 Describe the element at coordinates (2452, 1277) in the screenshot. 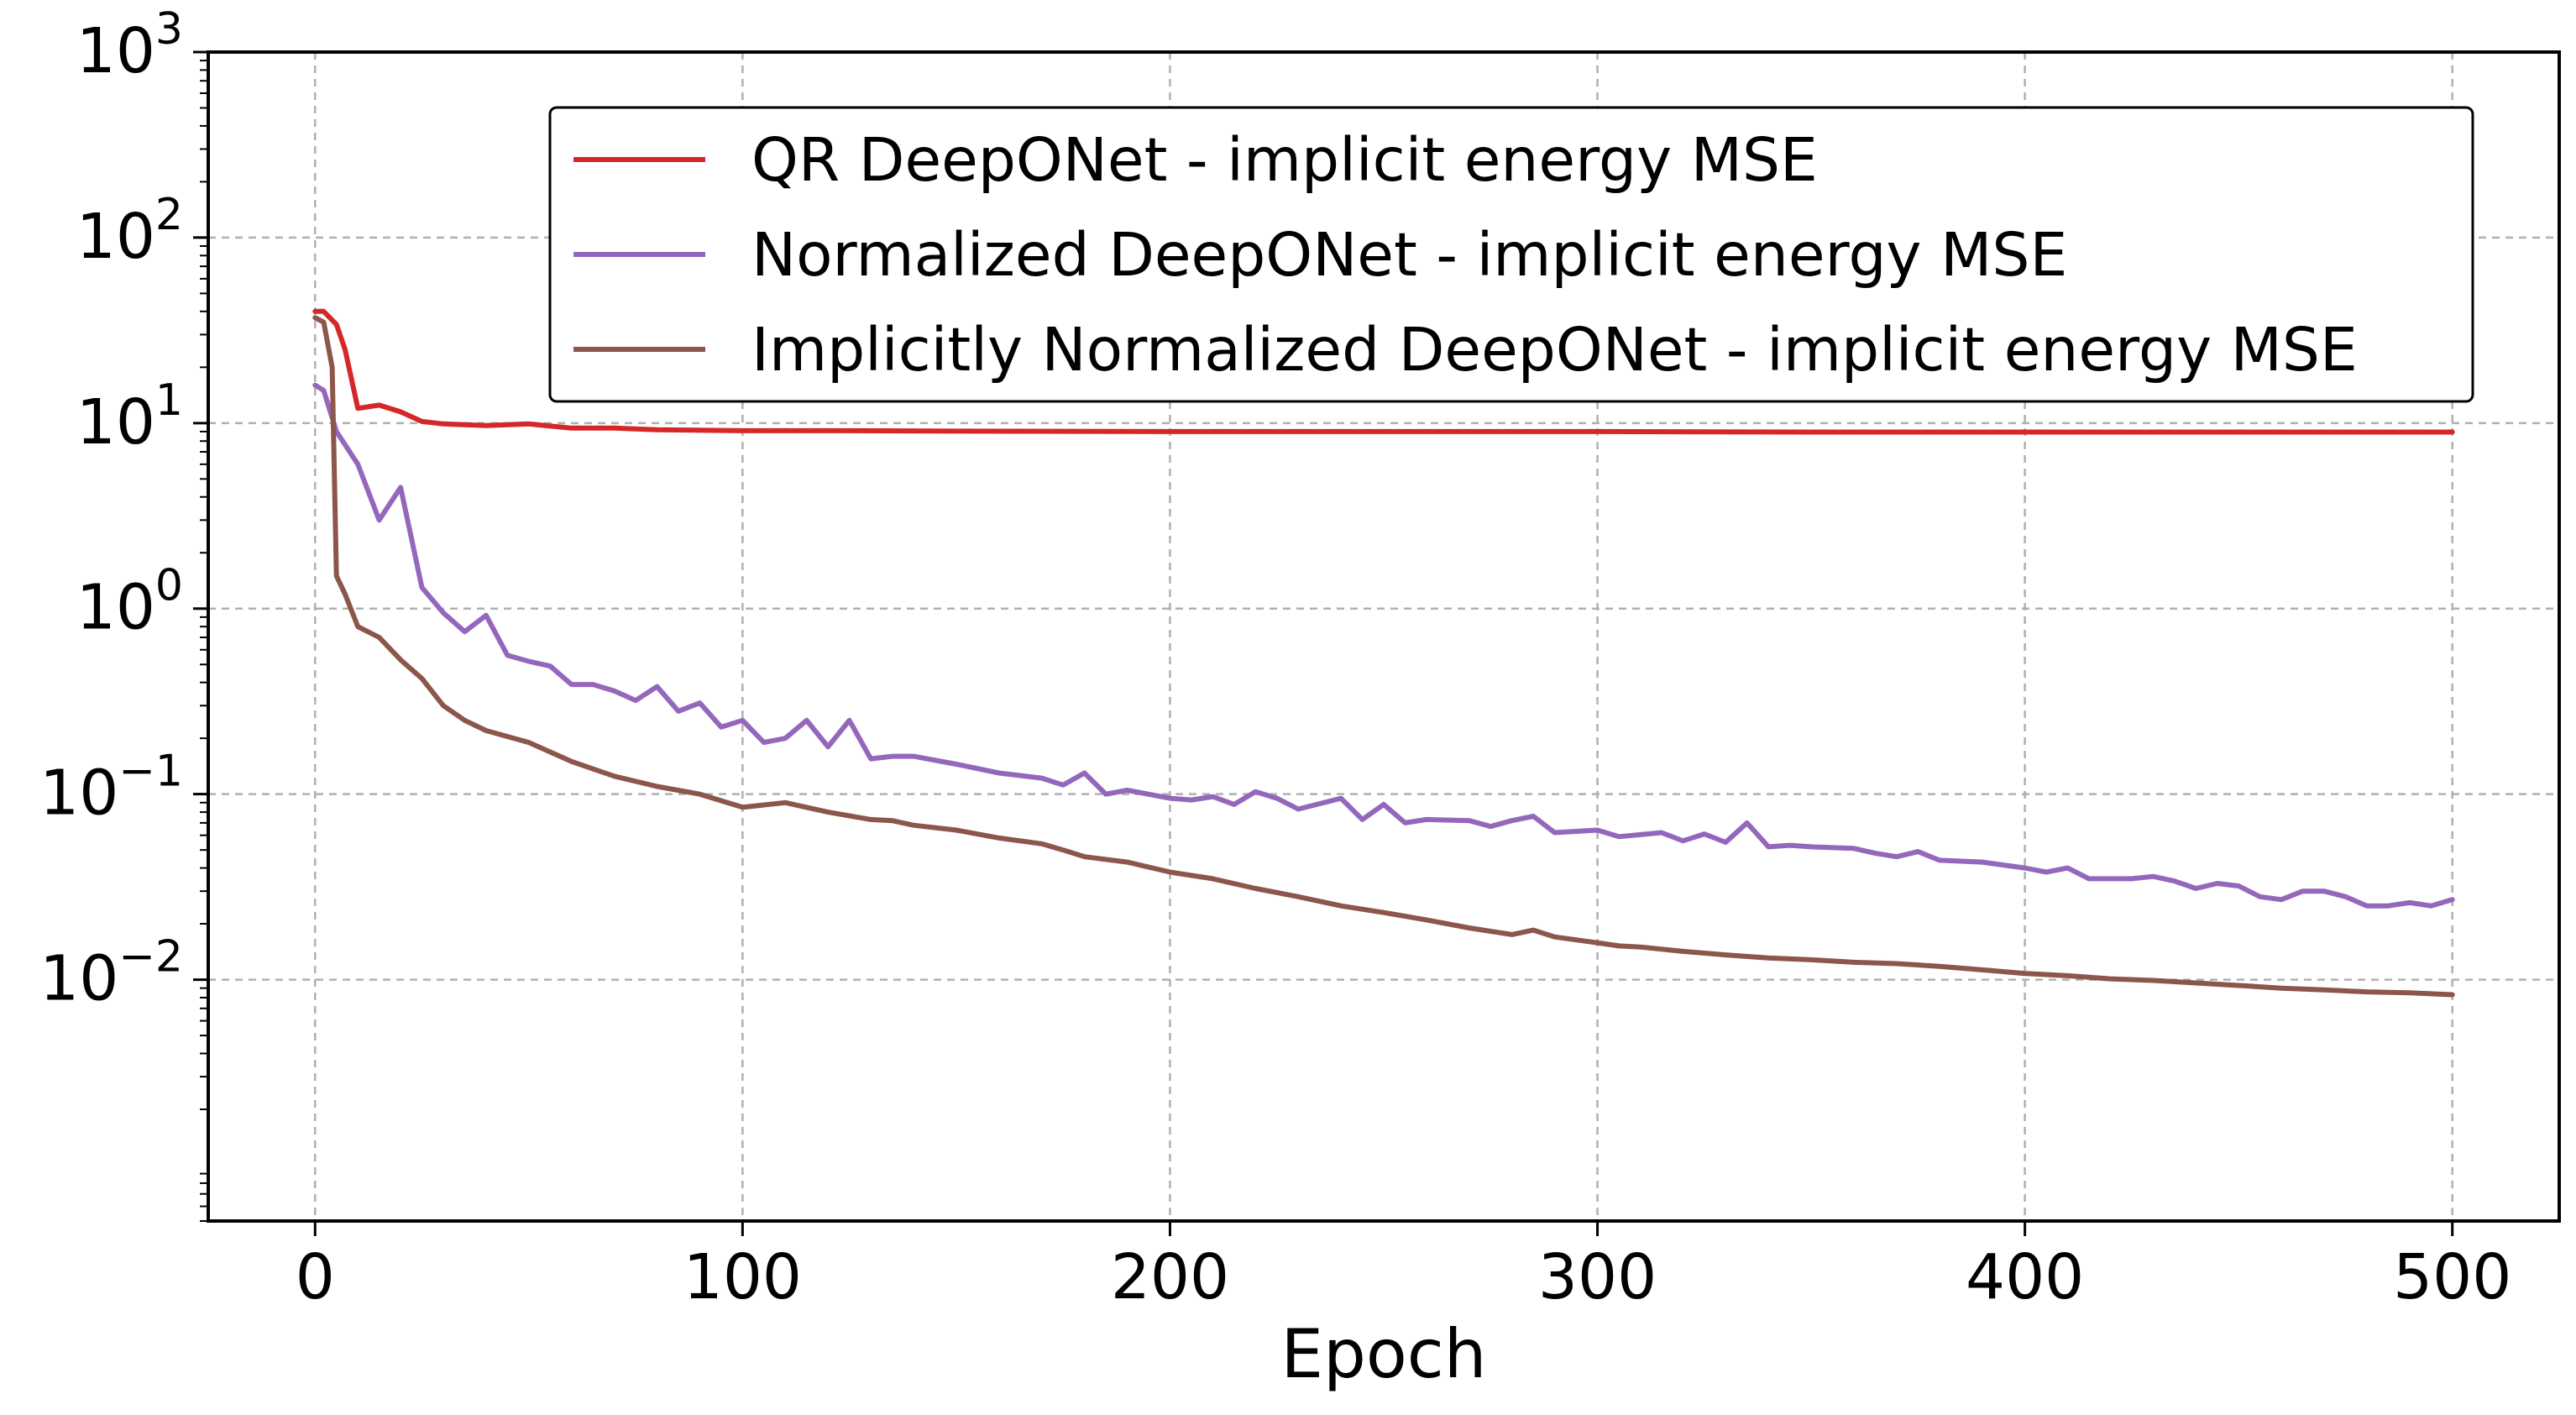

I see `x-tick-label: 500` at that location.